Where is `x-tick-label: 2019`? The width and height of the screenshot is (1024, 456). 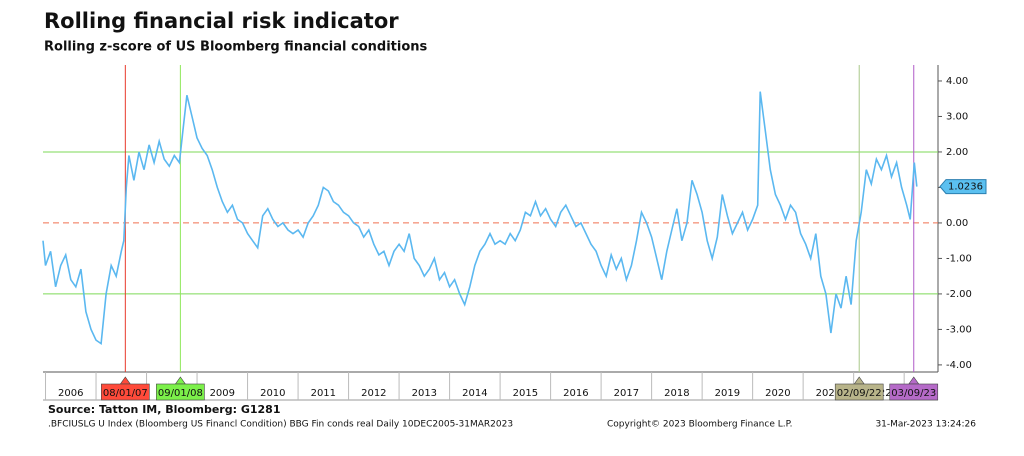 x-tick-label: 2019 is located at coordinates (727, 393).